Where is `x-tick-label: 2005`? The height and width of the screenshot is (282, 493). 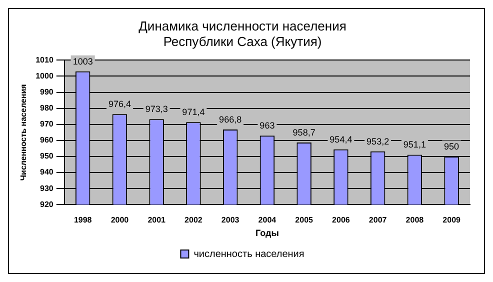
x-tick-label: 2005 is located at coordinates (304, 220).